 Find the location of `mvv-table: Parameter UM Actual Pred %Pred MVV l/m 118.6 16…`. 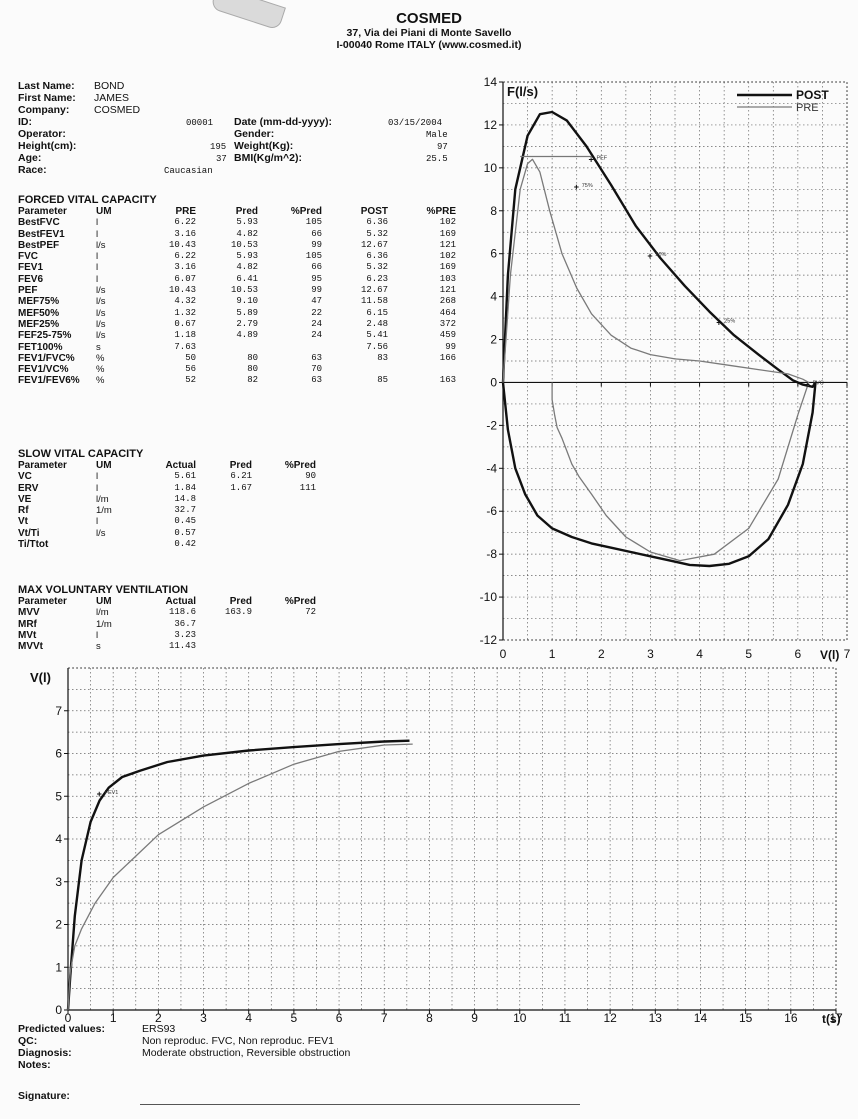

mvv-table: Parameter UM Actual Pred %Pred MVV l/m 118.6 16… is located at coordinates (167, 624).